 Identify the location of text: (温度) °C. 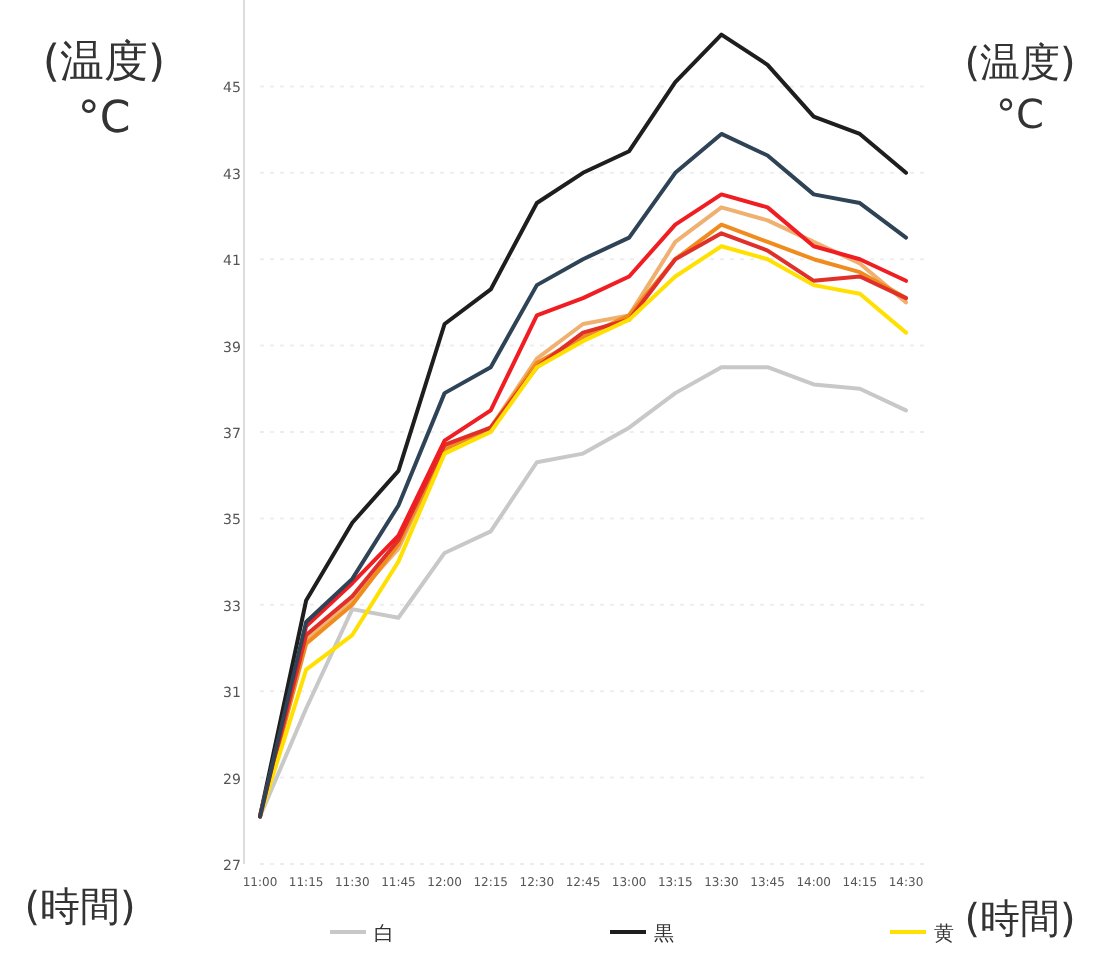
(1020, 88).